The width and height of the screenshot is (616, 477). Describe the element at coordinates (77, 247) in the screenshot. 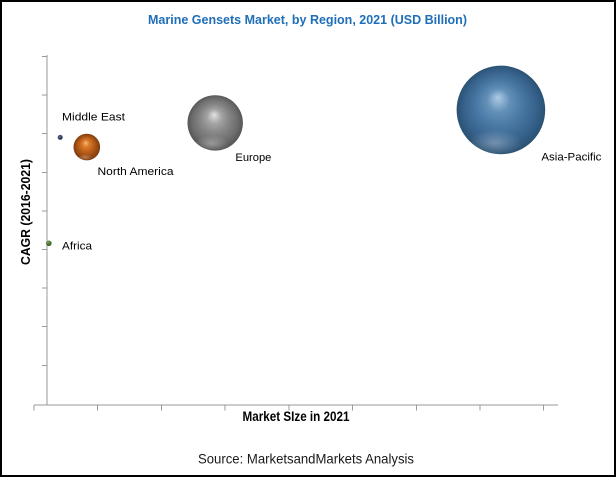

I see `svg-text: Africa` at that location.